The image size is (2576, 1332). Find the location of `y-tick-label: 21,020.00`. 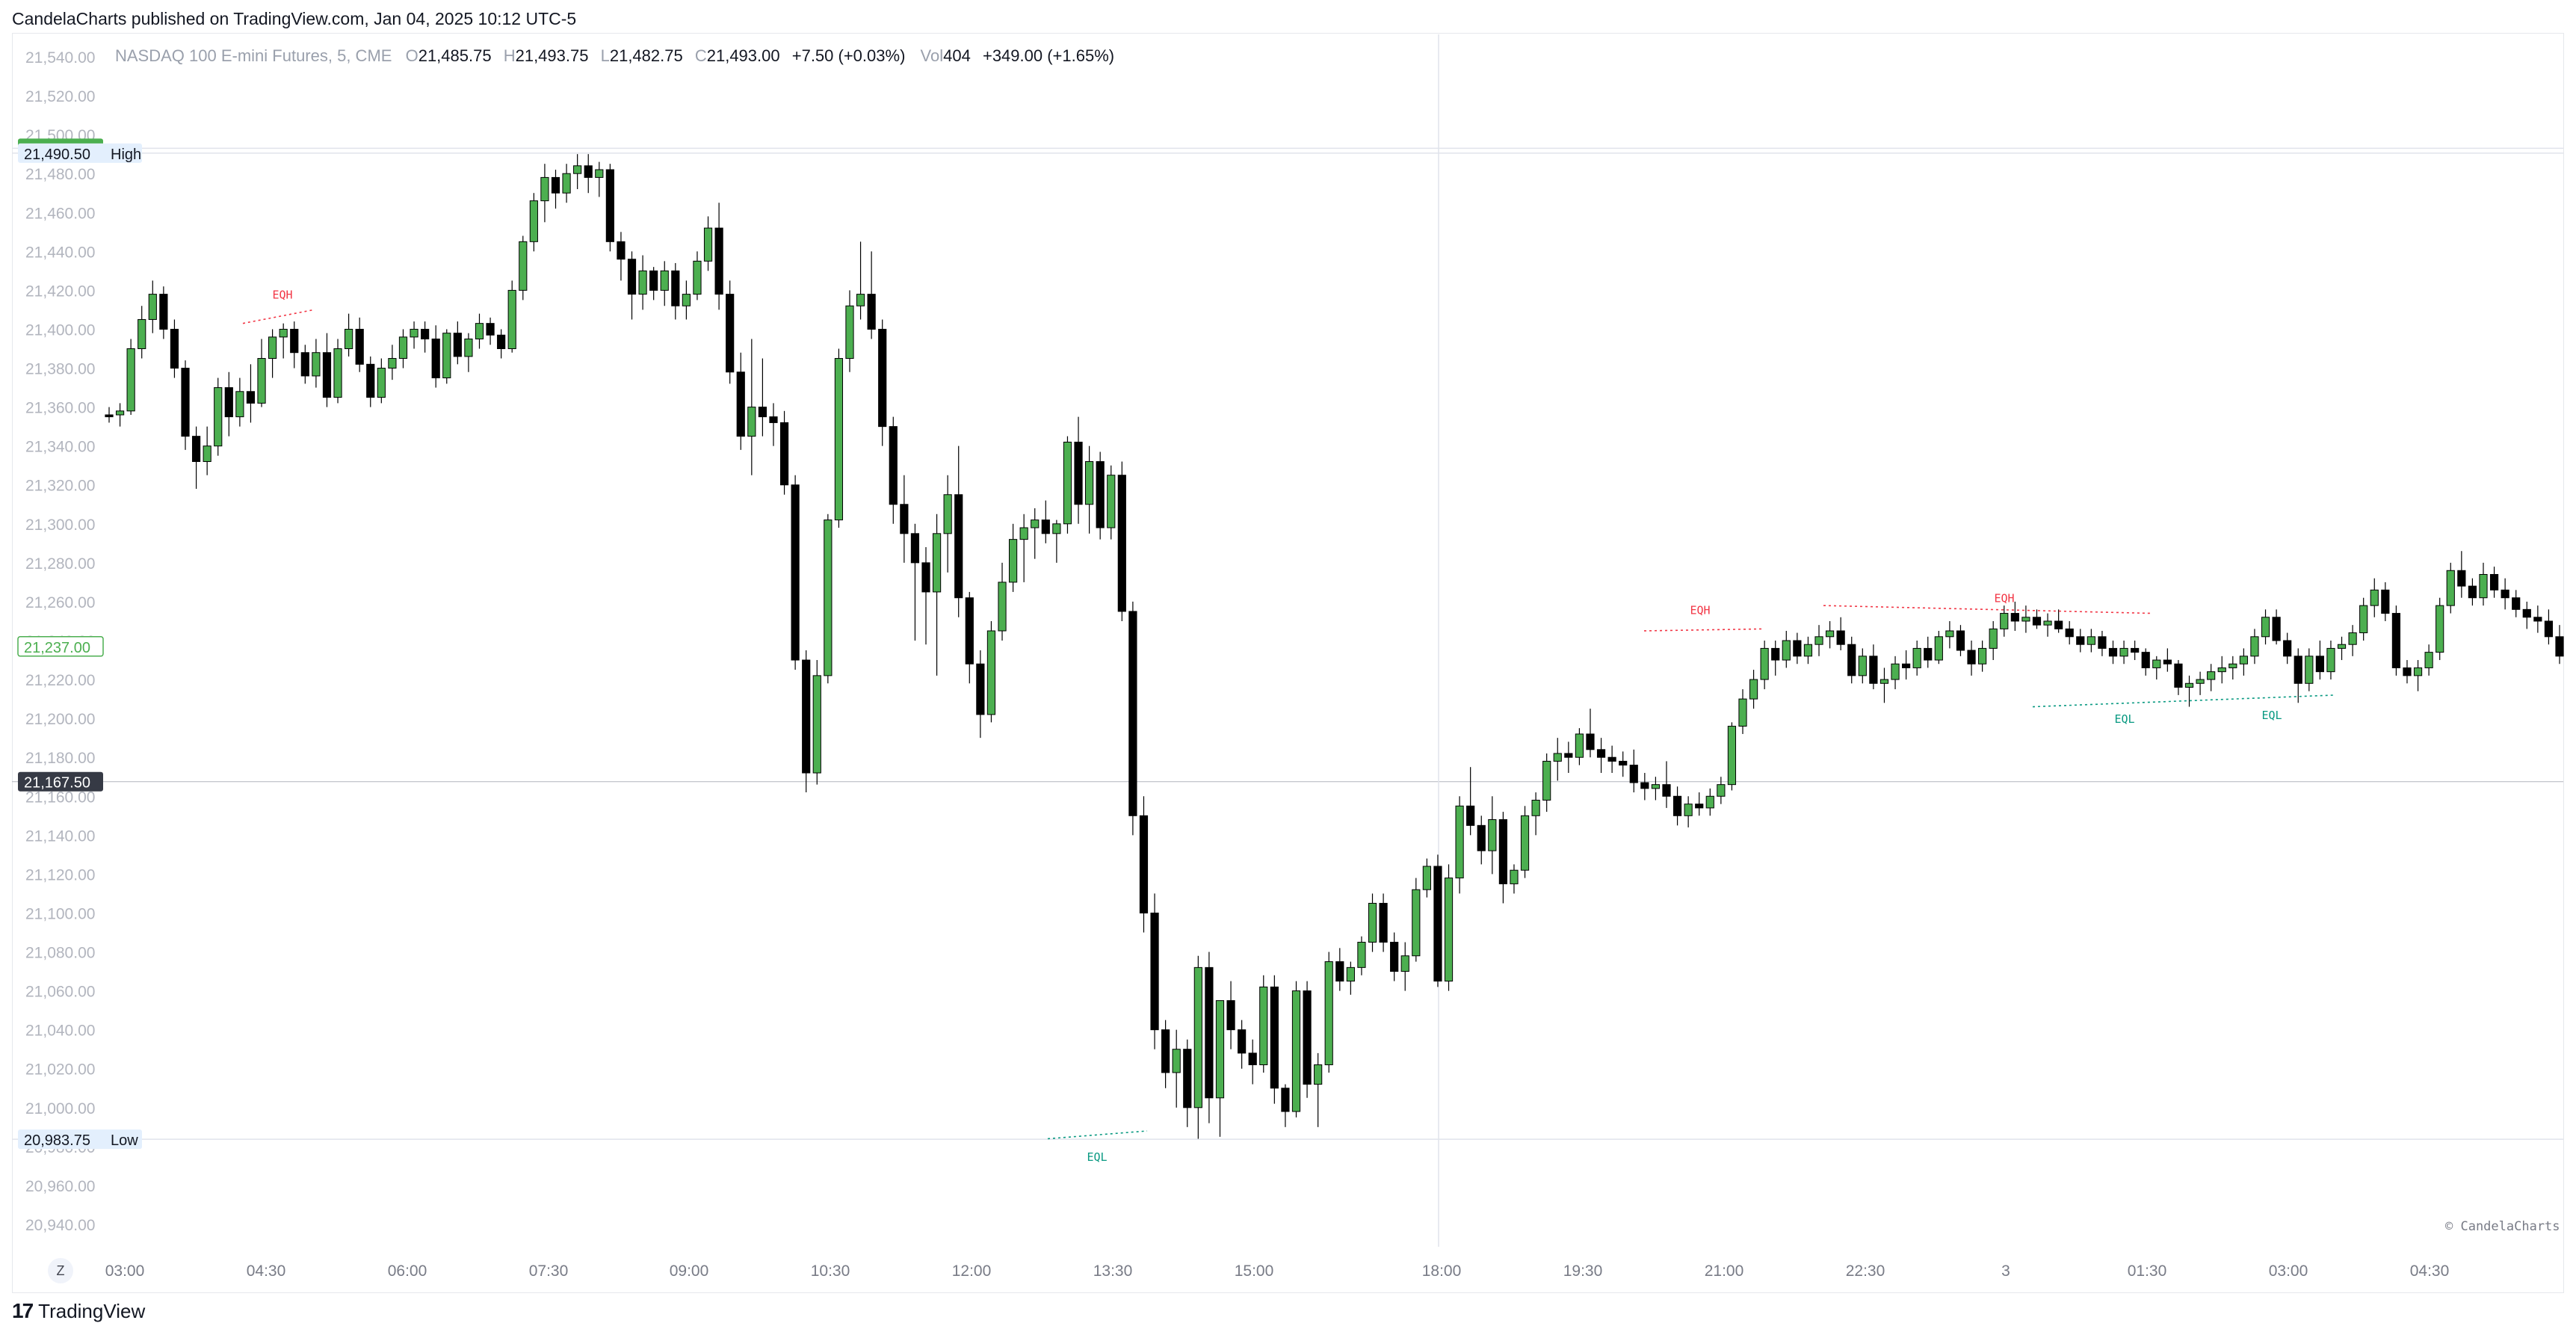

y-tick-label: 21,020.00 is located at coordinates (60, 1070).